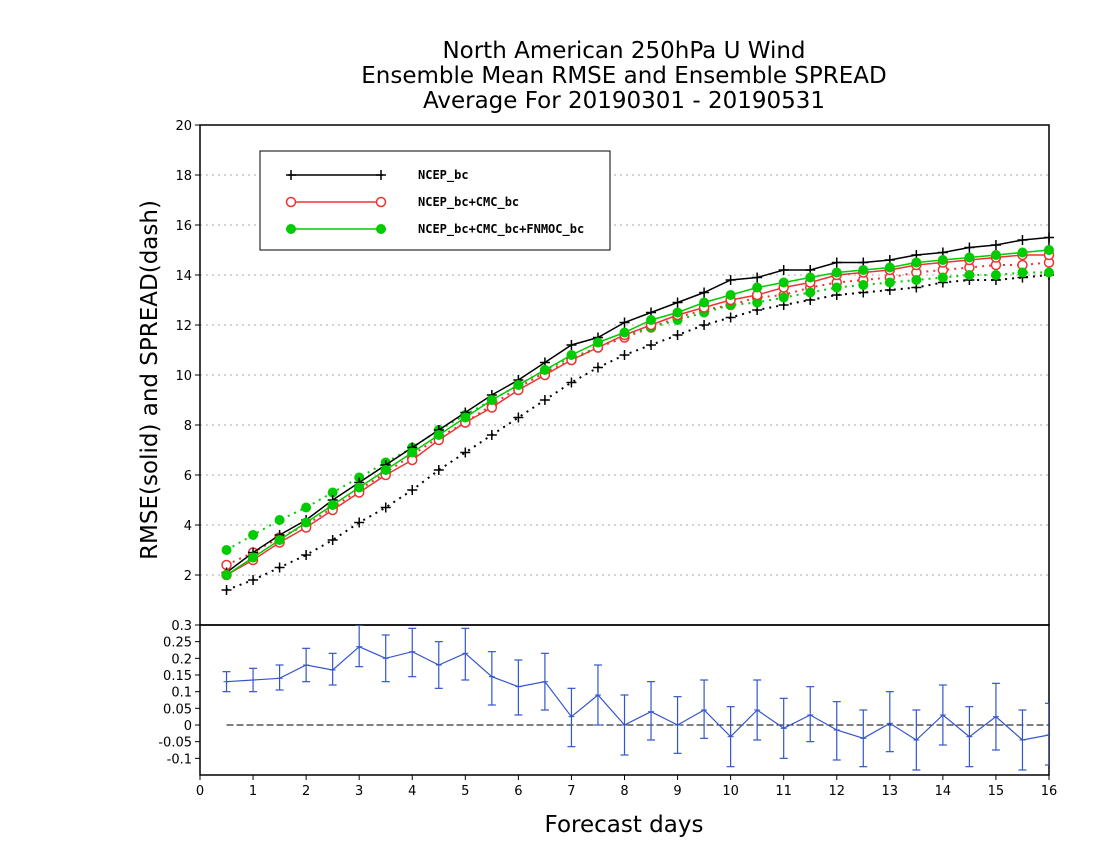 Image resolution: width=1100 pixels, height=850 pixels. What do you see at coordinates (306, 791) in the screenshot?
I see `x-tick-label: 2` at bounding box center [306, 791].